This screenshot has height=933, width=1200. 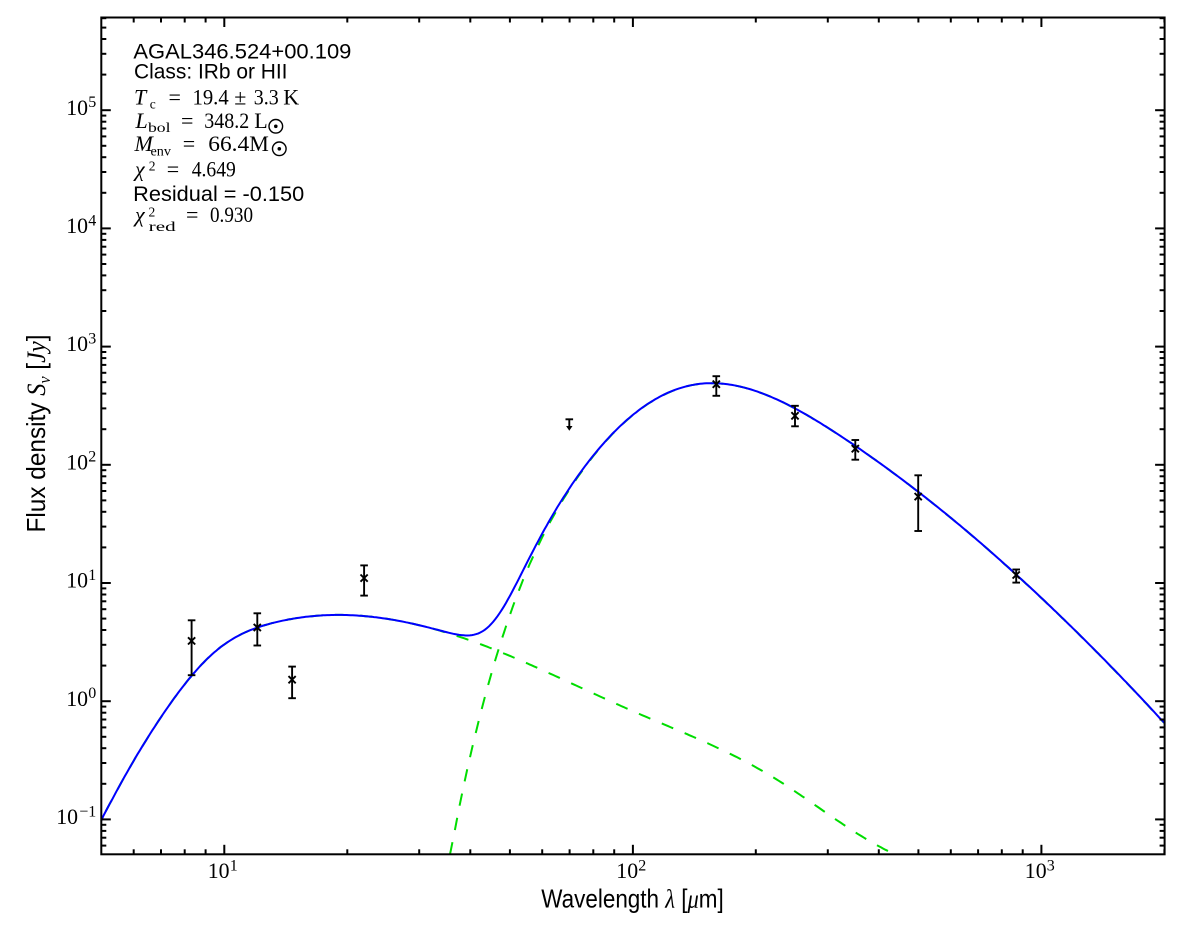 What do you see at coordinates (87, 811) in the screenshot?
I see `svg-text: −1` at bounding box center [87, 811].